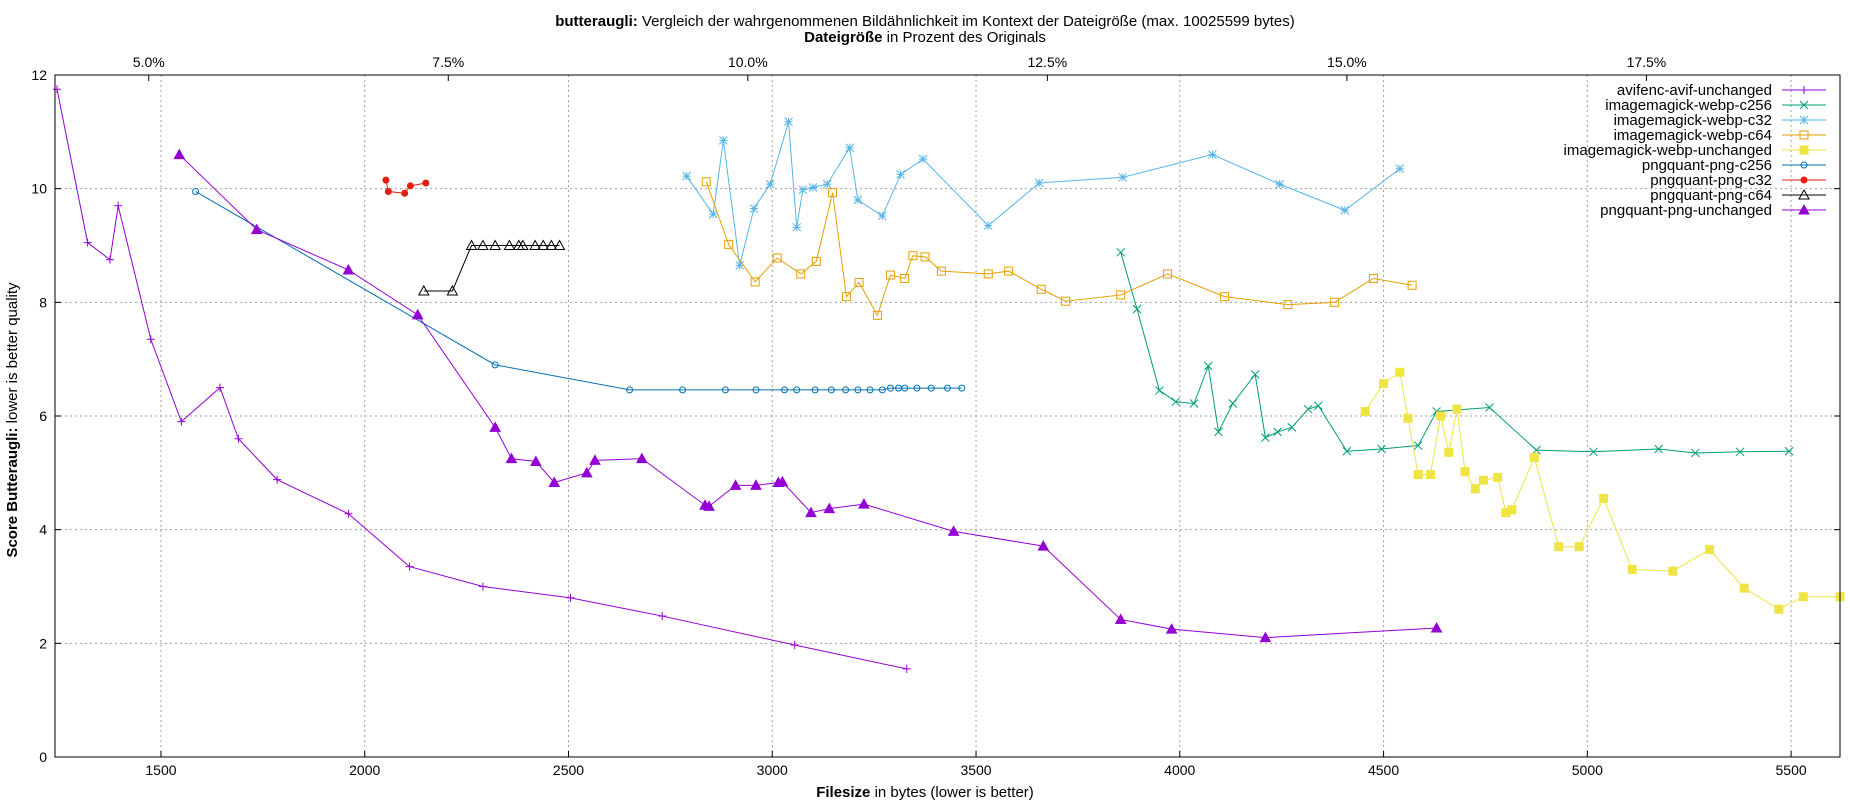 This screenshot has height=800, width=1850. I want to click on x-tick-label: 5000, so click(1587, 770).